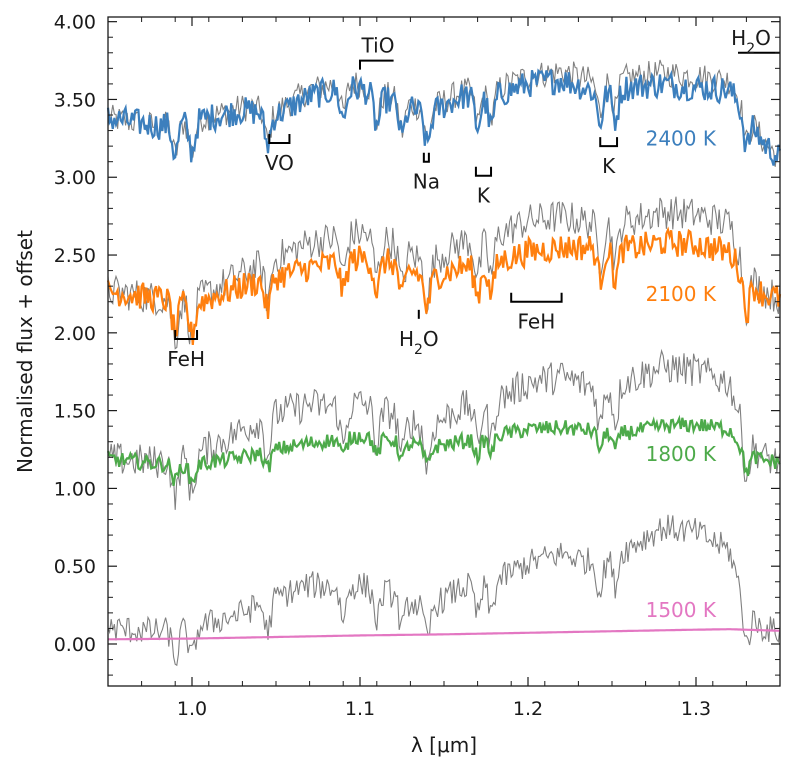 Image resolution: width=798 pixels, height=771 pixels. What do you see at coordinates (75, 412) in the screenshot?
I see `y-tick-label: 1.50` at bounding box center [75, 412].